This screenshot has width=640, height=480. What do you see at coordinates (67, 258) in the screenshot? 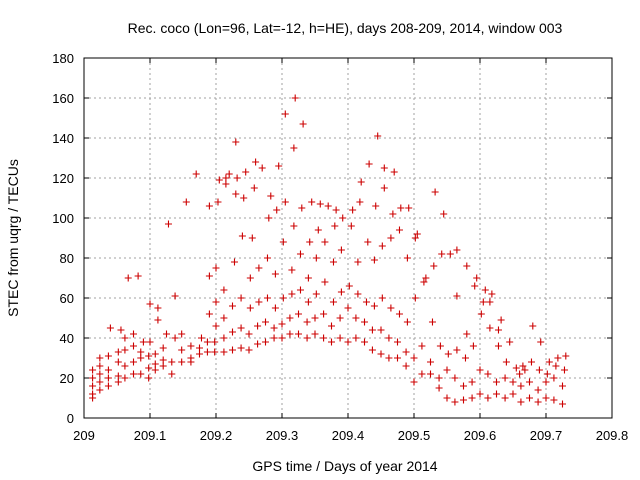
I see `y-tick-label: 80` at bounding box center [67, 258].